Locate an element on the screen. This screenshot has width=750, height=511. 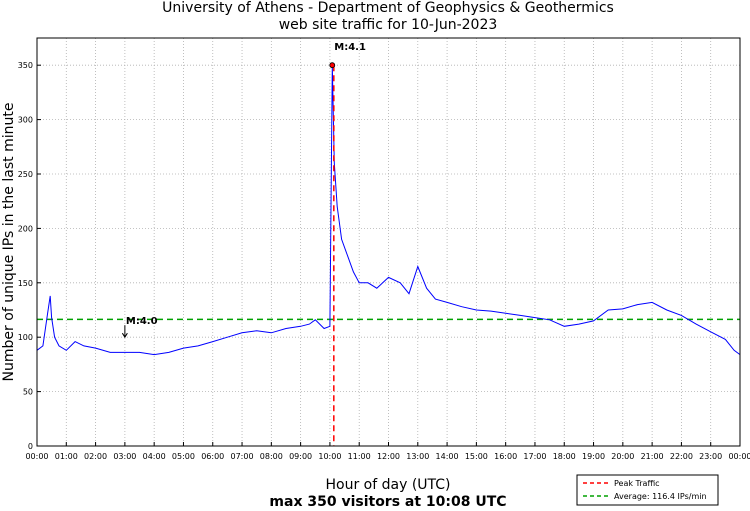
x-tick-label: 13:00 is located at coordinates (417, 456).